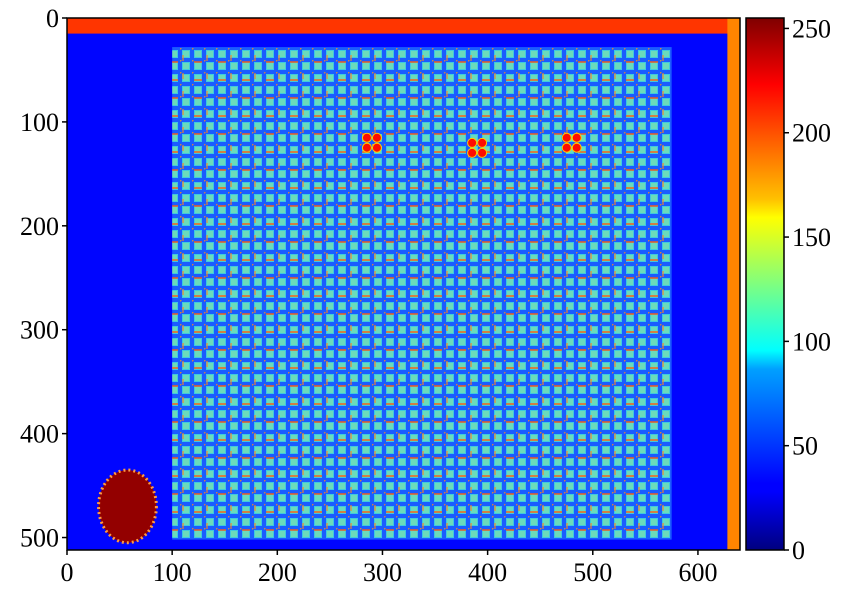 Image resolution: width=850 pixels, height=591 pixels. I want to click on colorbar-tick-label-250: 250, so click(811, 28).